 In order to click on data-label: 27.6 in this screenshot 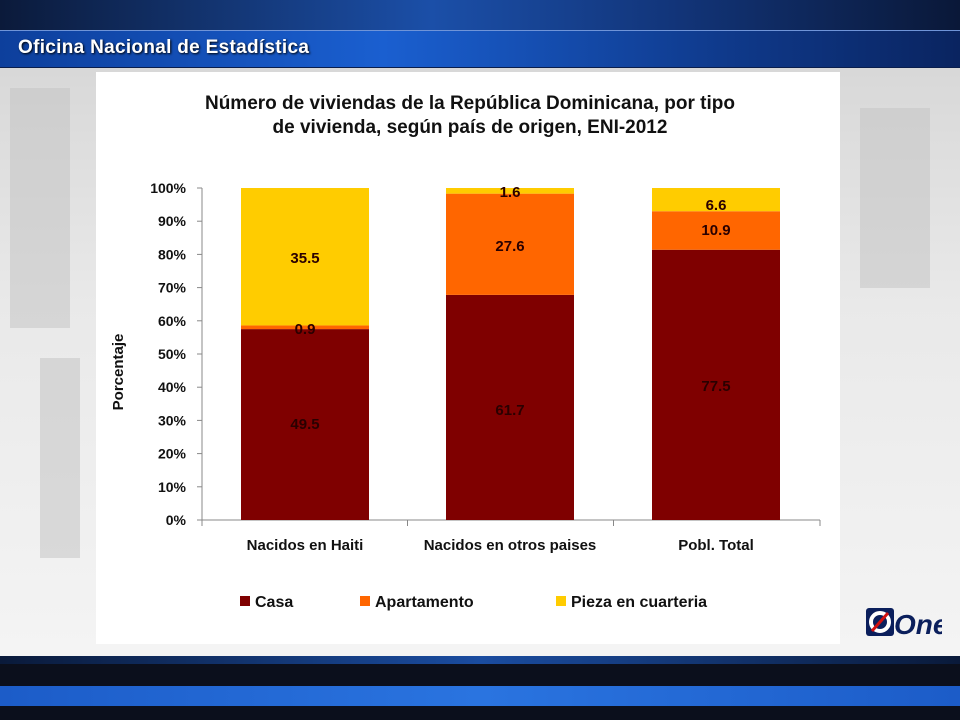, I will do `click(509, 246)`.